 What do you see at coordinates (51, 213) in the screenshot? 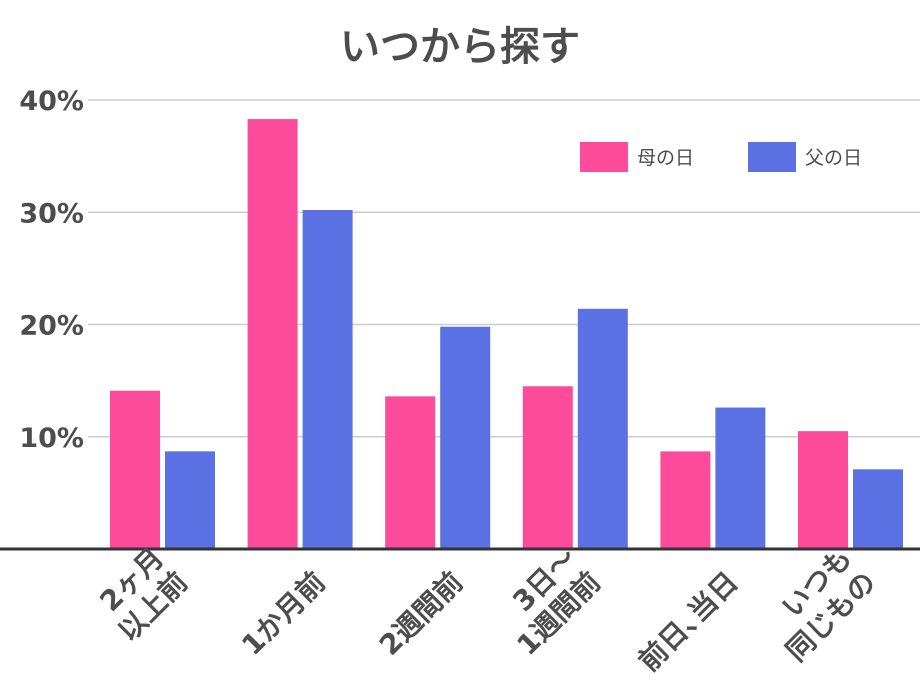
I see `y-tick-label: 30%` at bounding box center [51, 213].